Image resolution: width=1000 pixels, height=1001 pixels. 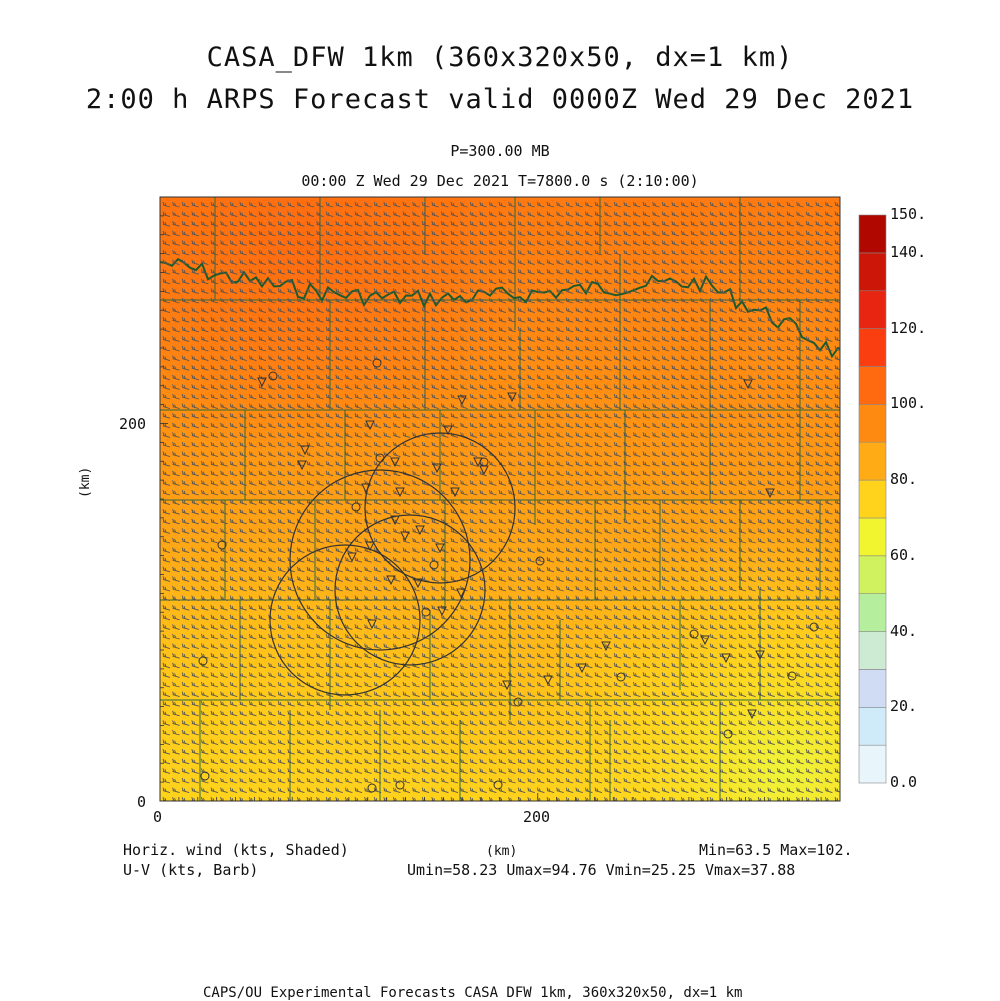 What do you see at coordinates (904, 782) in the screenshot?
I see `colorbar-tick-label: 0.0` at bounding box center [904, 782].